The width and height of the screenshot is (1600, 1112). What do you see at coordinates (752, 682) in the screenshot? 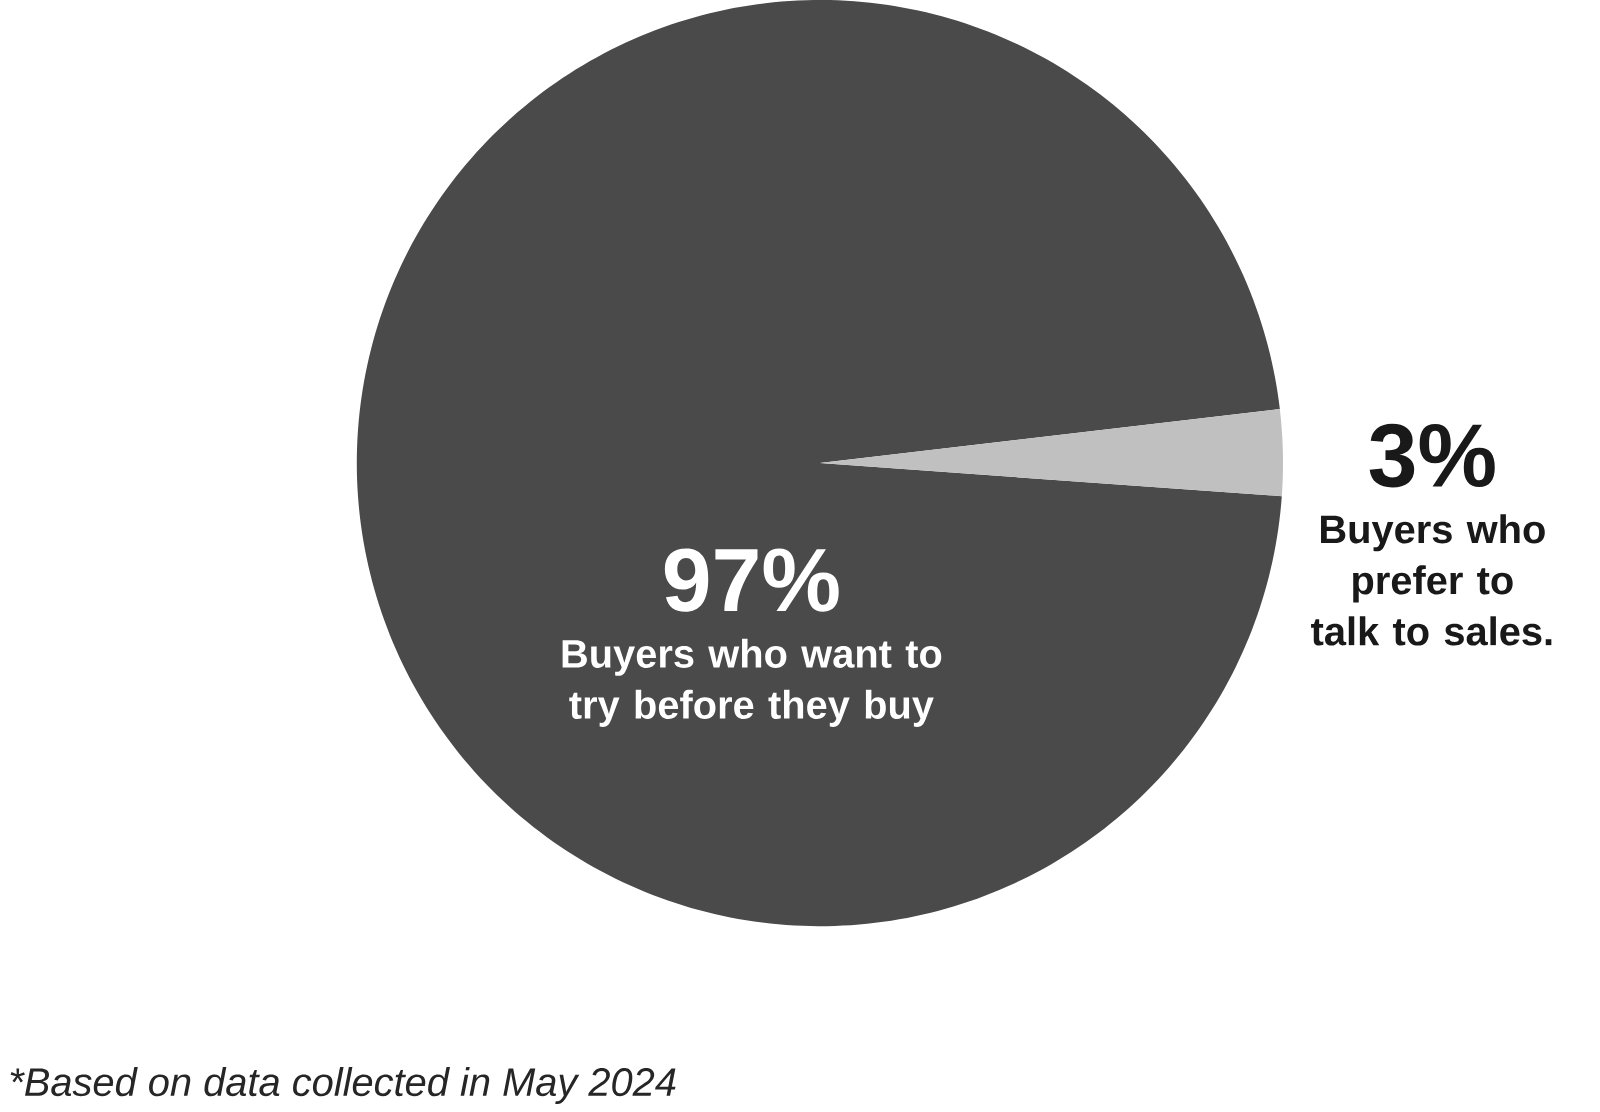
I see `slice-label: Buyers who want to try before they buy` at bounding box center [752, 682].